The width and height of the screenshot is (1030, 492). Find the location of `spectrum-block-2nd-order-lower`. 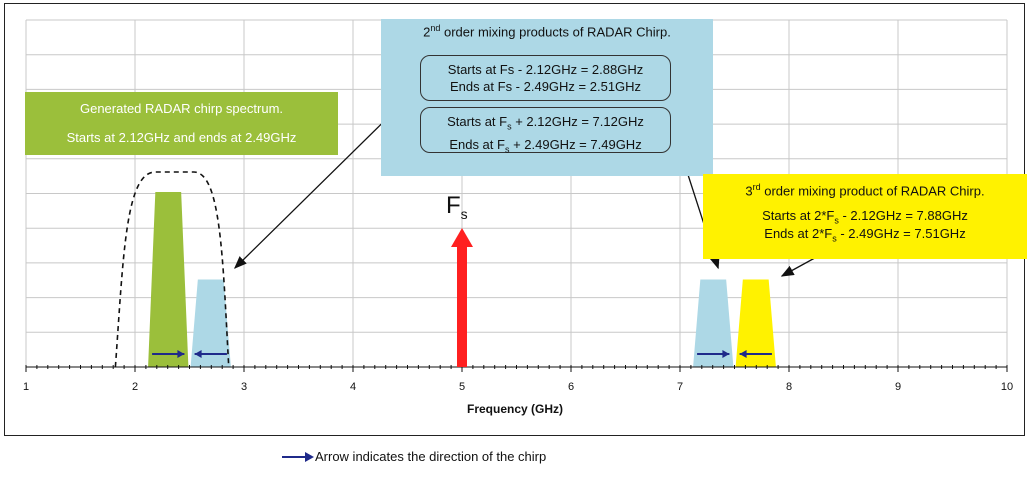

spectrum-block-2nd-order-lower is located at coordinates (210, 323).